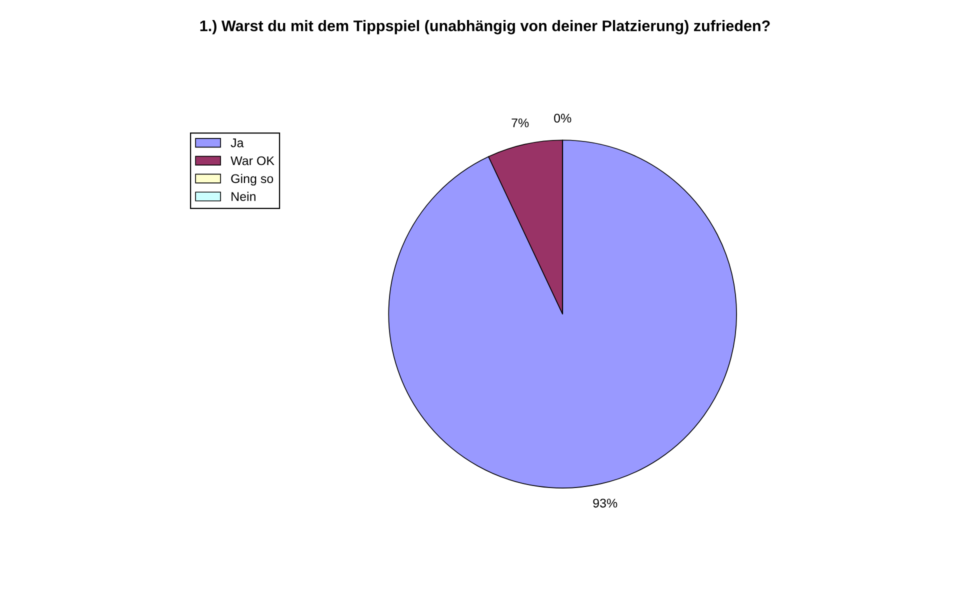  I want to click on data-label: 93%, so click(605, 503).